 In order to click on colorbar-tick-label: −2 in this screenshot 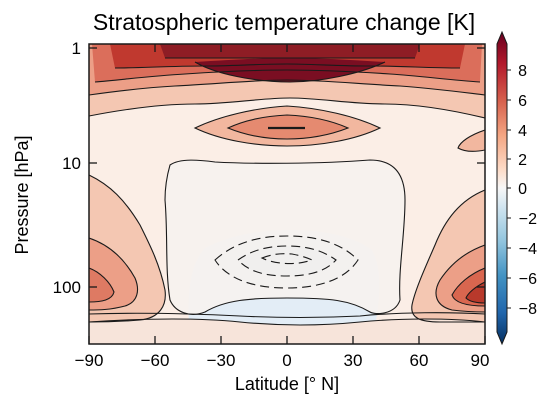, I will do `click(528, 219)`.